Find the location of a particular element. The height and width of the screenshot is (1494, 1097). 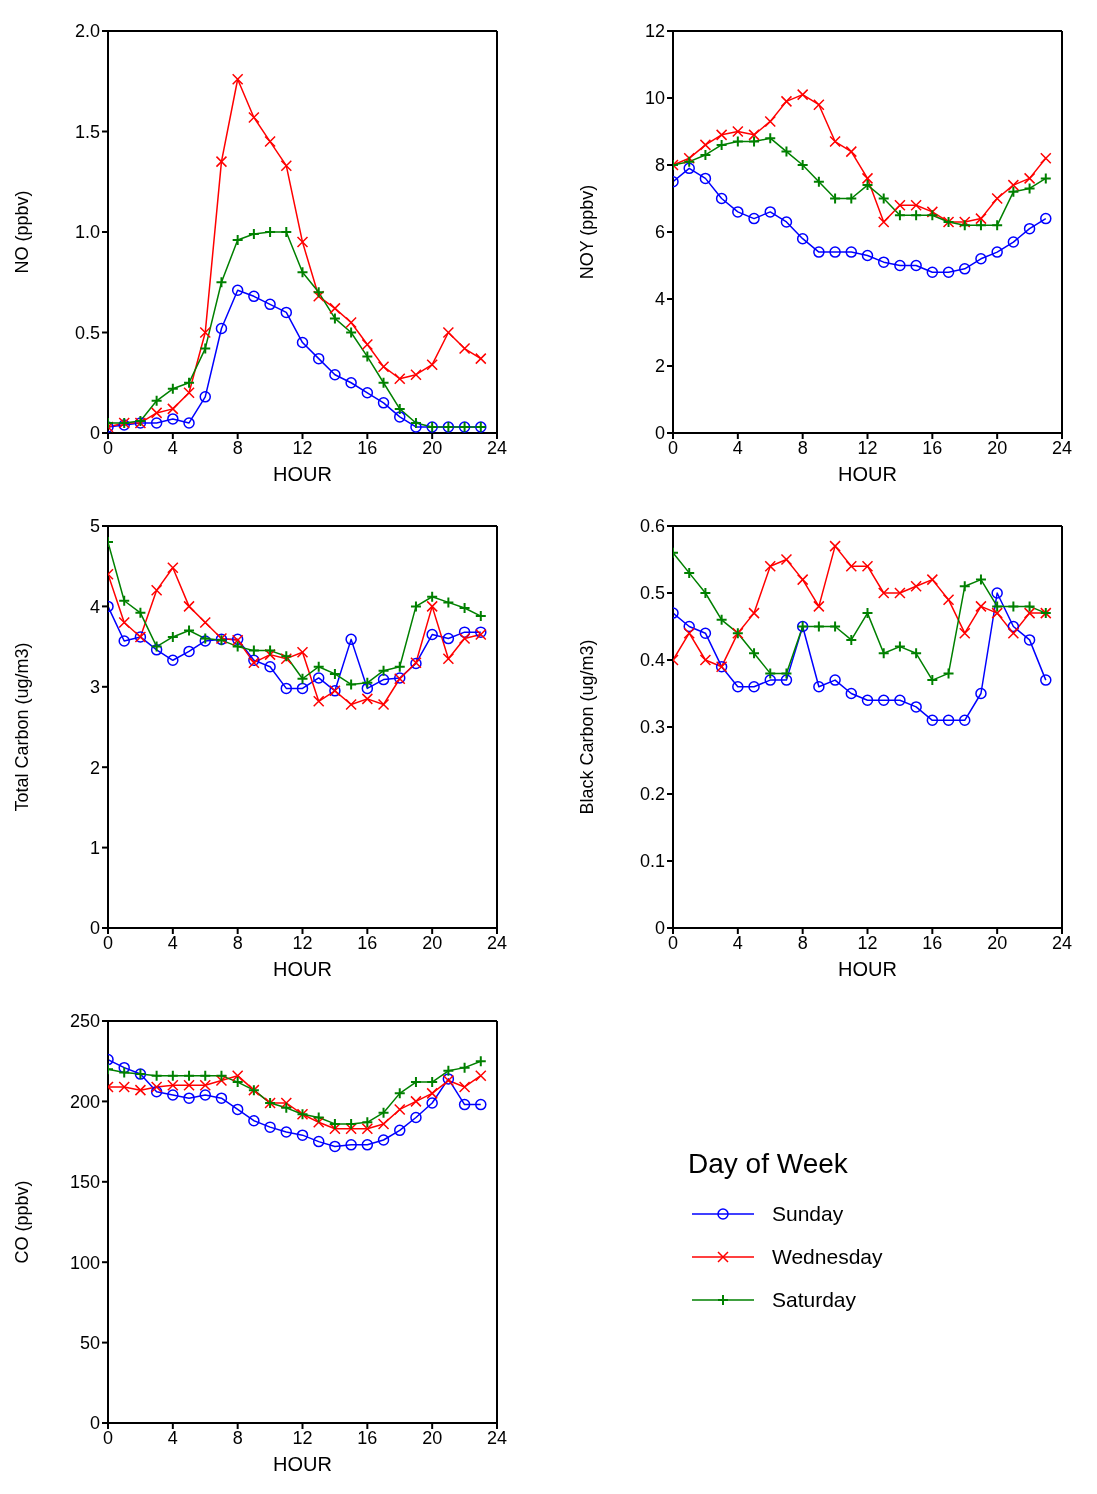

y-tick-label: 1.5 is located at coordinates (87, 131).